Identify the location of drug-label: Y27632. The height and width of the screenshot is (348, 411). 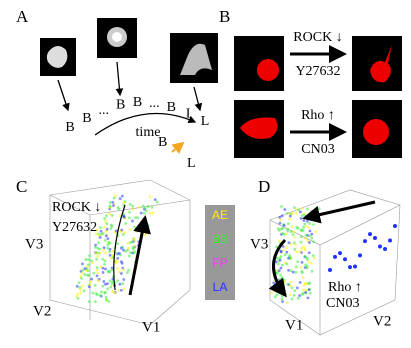
(74, 227).